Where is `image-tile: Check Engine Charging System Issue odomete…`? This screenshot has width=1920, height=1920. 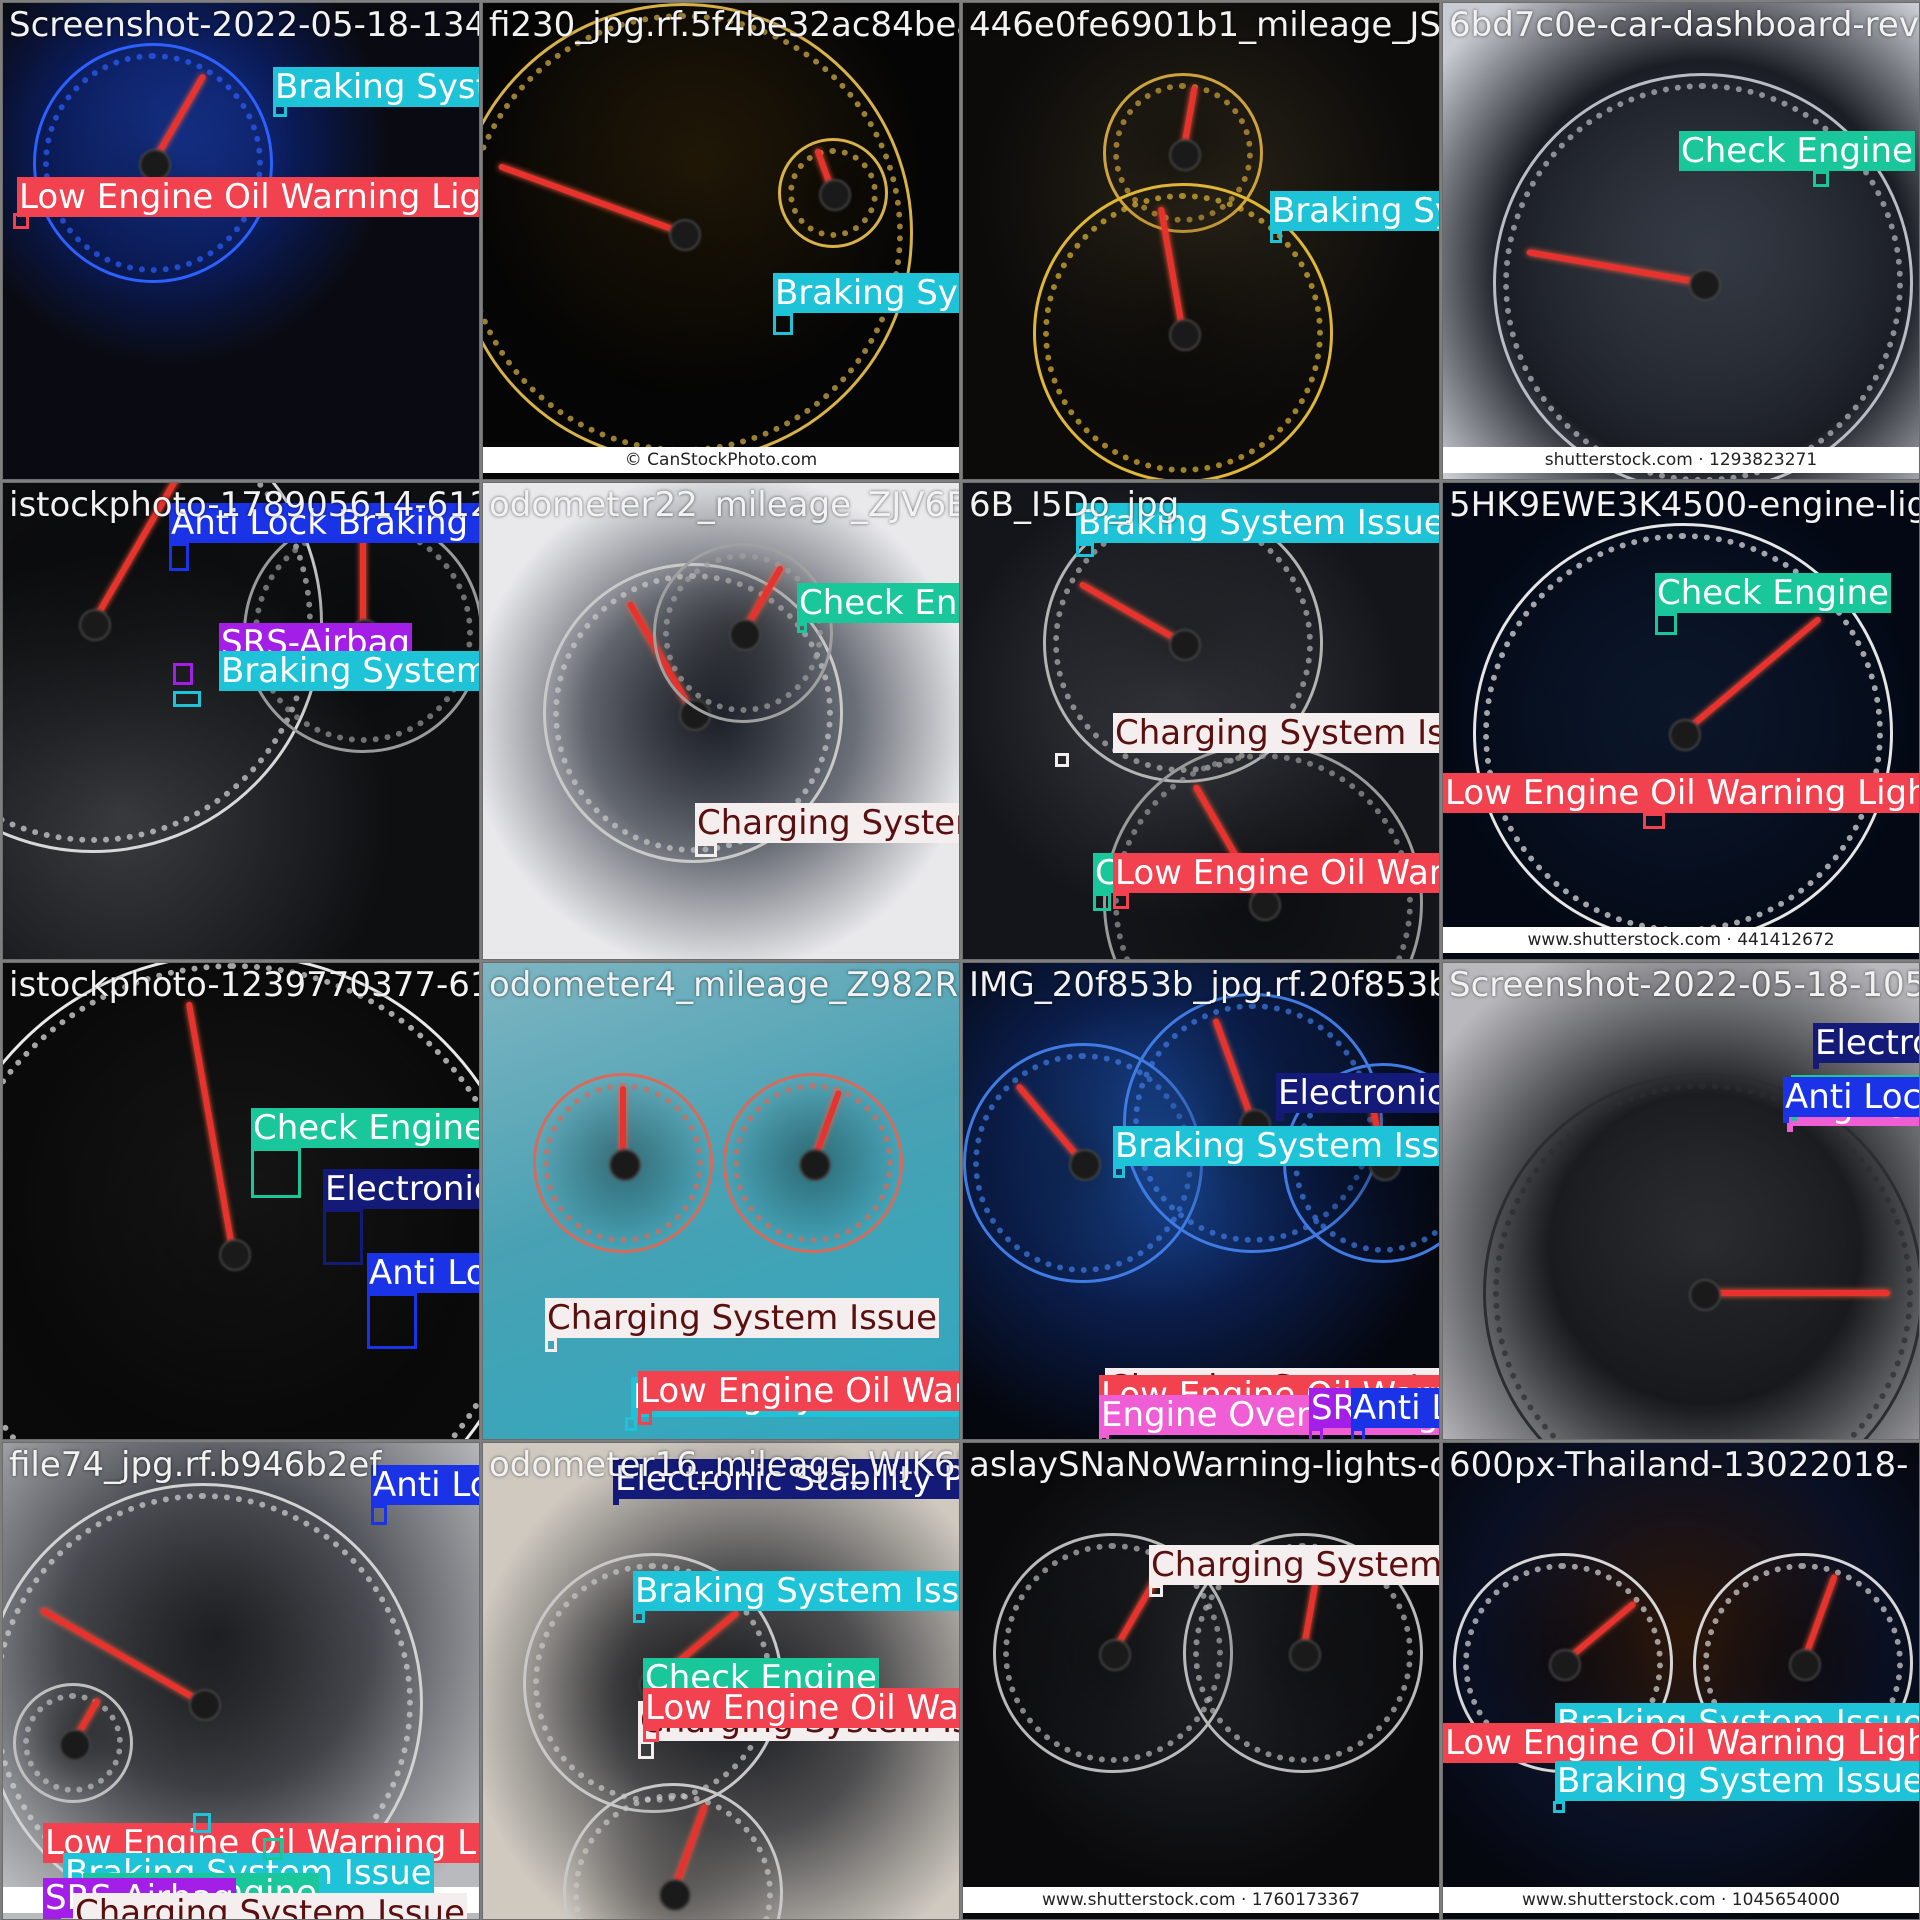
image-tile: Check Engine Charging System Issue odomete… is located at coordinates (721, 721).